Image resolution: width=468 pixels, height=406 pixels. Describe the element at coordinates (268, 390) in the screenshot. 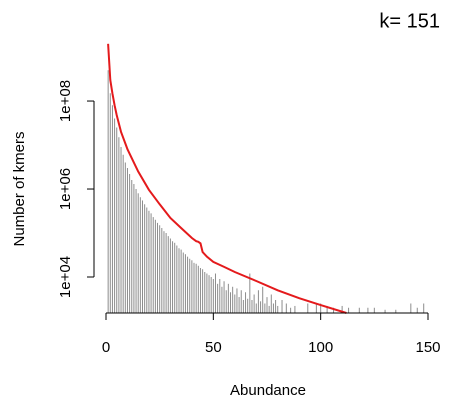

I see `x-axis-label: Abundance` at that location.